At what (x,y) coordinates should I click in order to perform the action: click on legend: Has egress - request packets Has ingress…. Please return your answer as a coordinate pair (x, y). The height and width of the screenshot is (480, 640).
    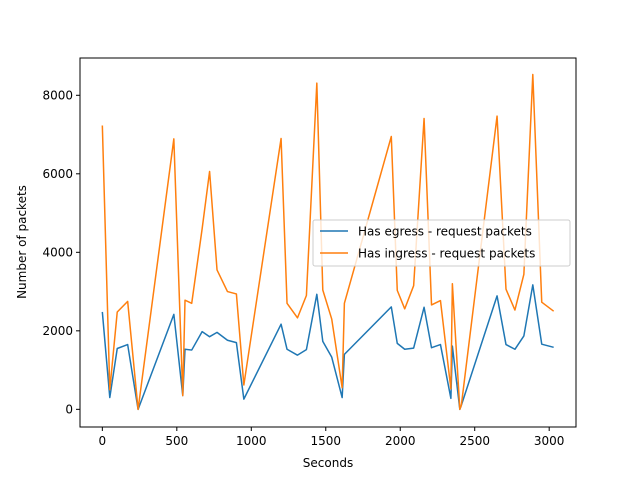
    Looking at the image, I should click on (441, 243).